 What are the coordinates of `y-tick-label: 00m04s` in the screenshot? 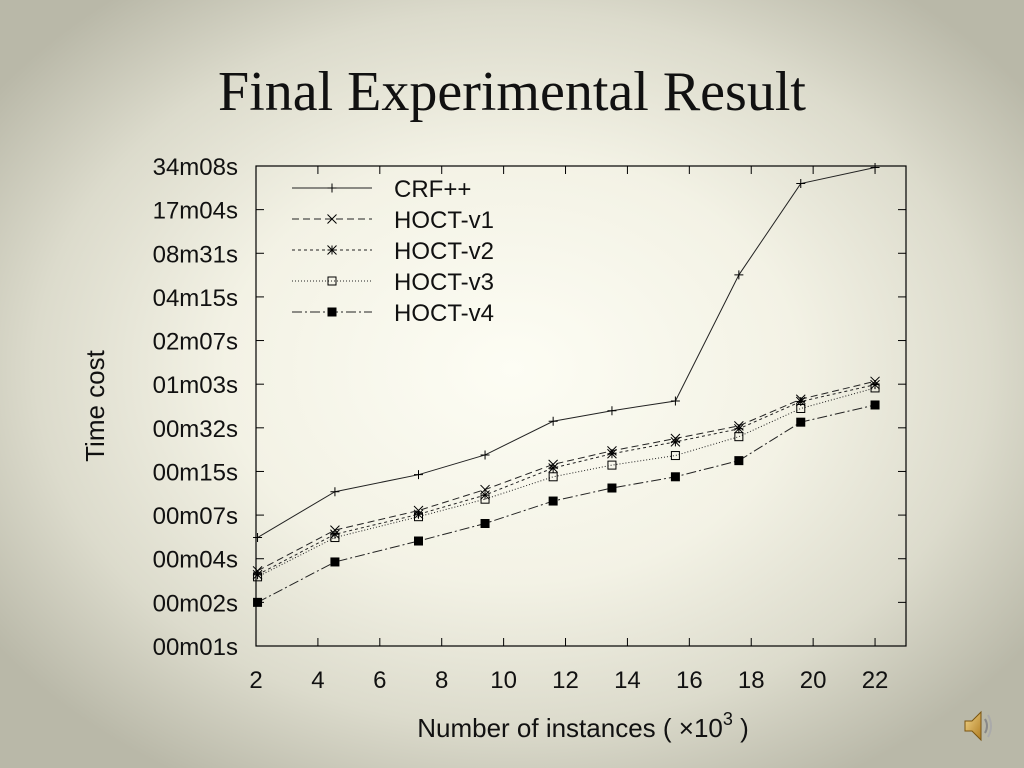 It's located at (195, 560).